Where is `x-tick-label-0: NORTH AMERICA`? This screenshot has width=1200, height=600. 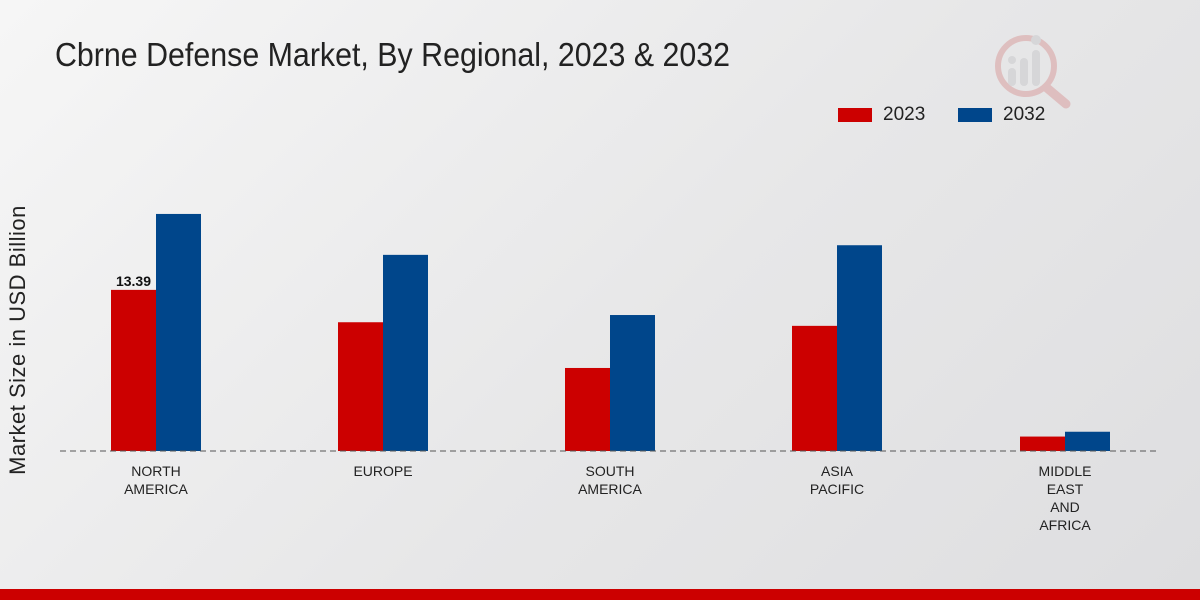 x-tick-label-0: NORTH AMERICA is located at coordinates (156, 480).